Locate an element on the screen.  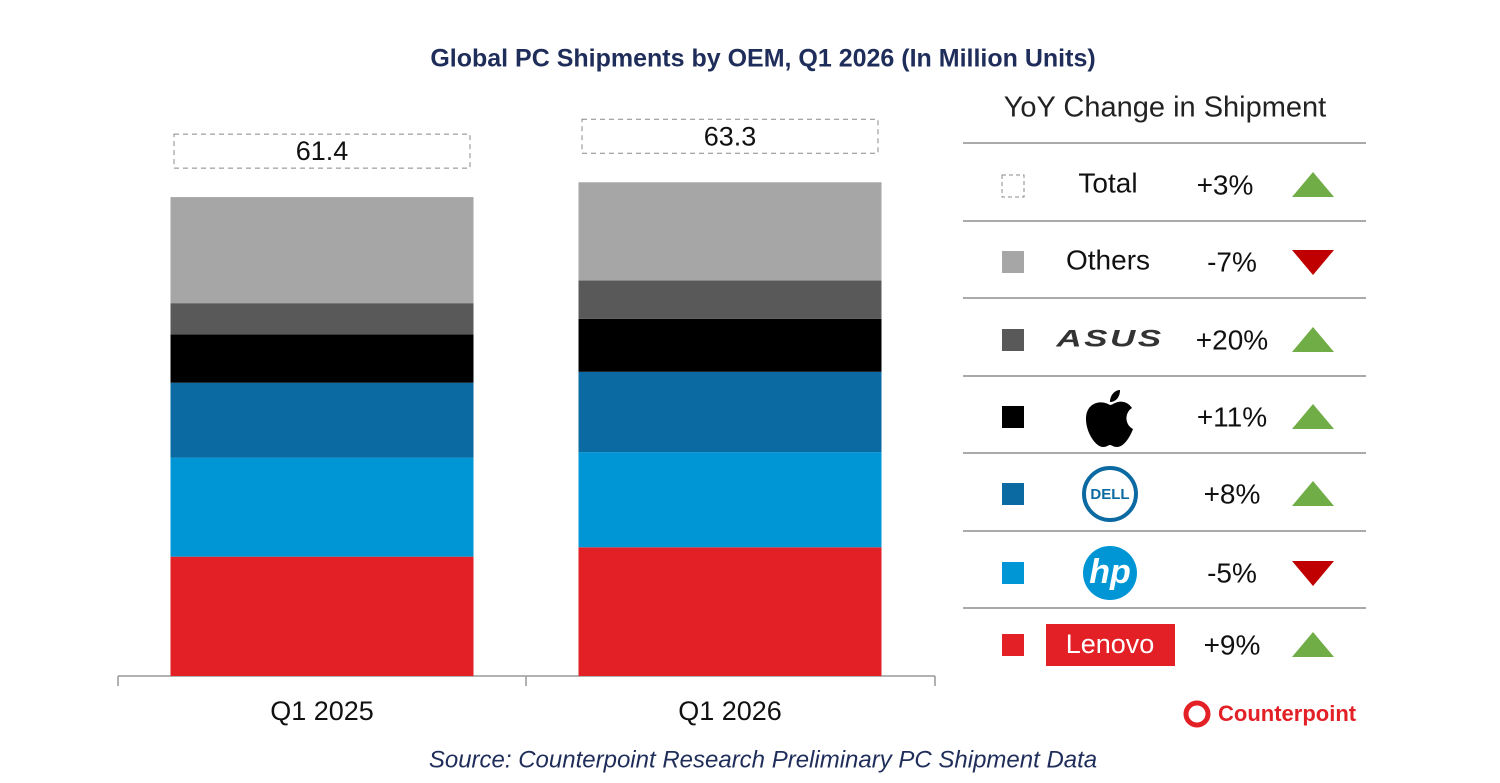
total-label: 61.4 is located at coordinates (322, 151).